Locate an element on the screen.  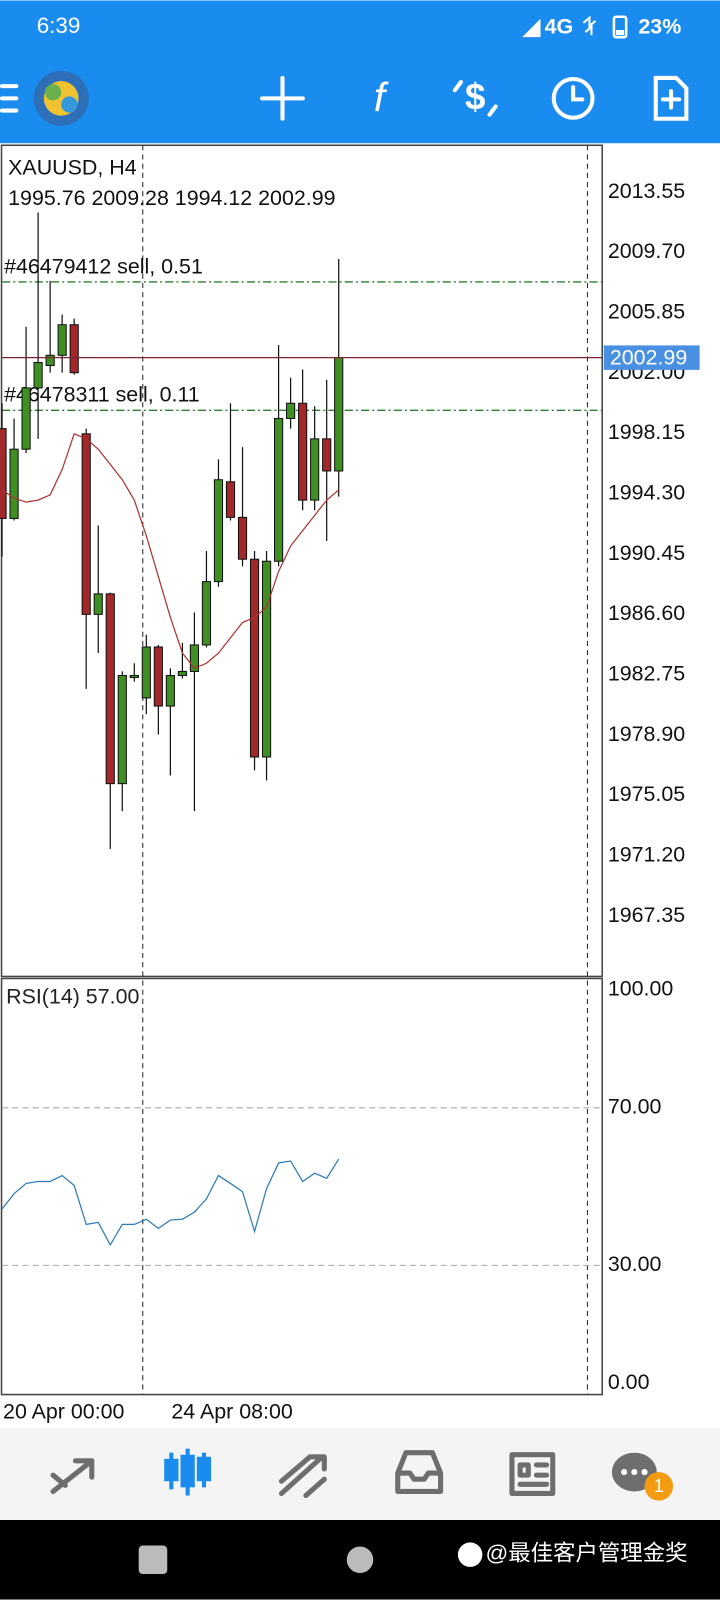
app-bar is located at coordinates (360, 72).